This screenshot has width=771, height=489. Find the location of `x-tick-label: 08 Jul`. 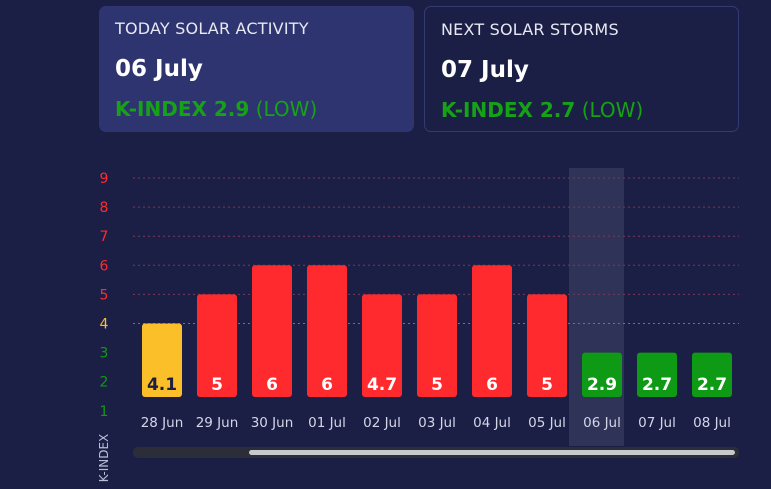

x-tick-label: 08 Jul is located at coordinates (712, 423).